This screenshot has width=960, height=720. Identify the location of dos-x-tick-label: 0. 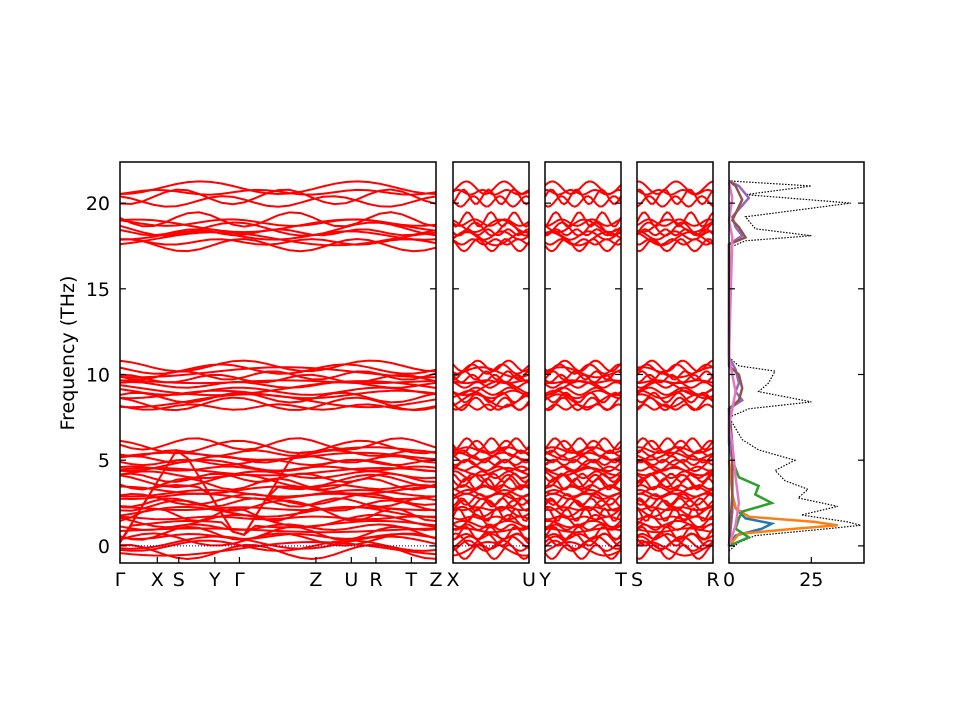
(729, 580).